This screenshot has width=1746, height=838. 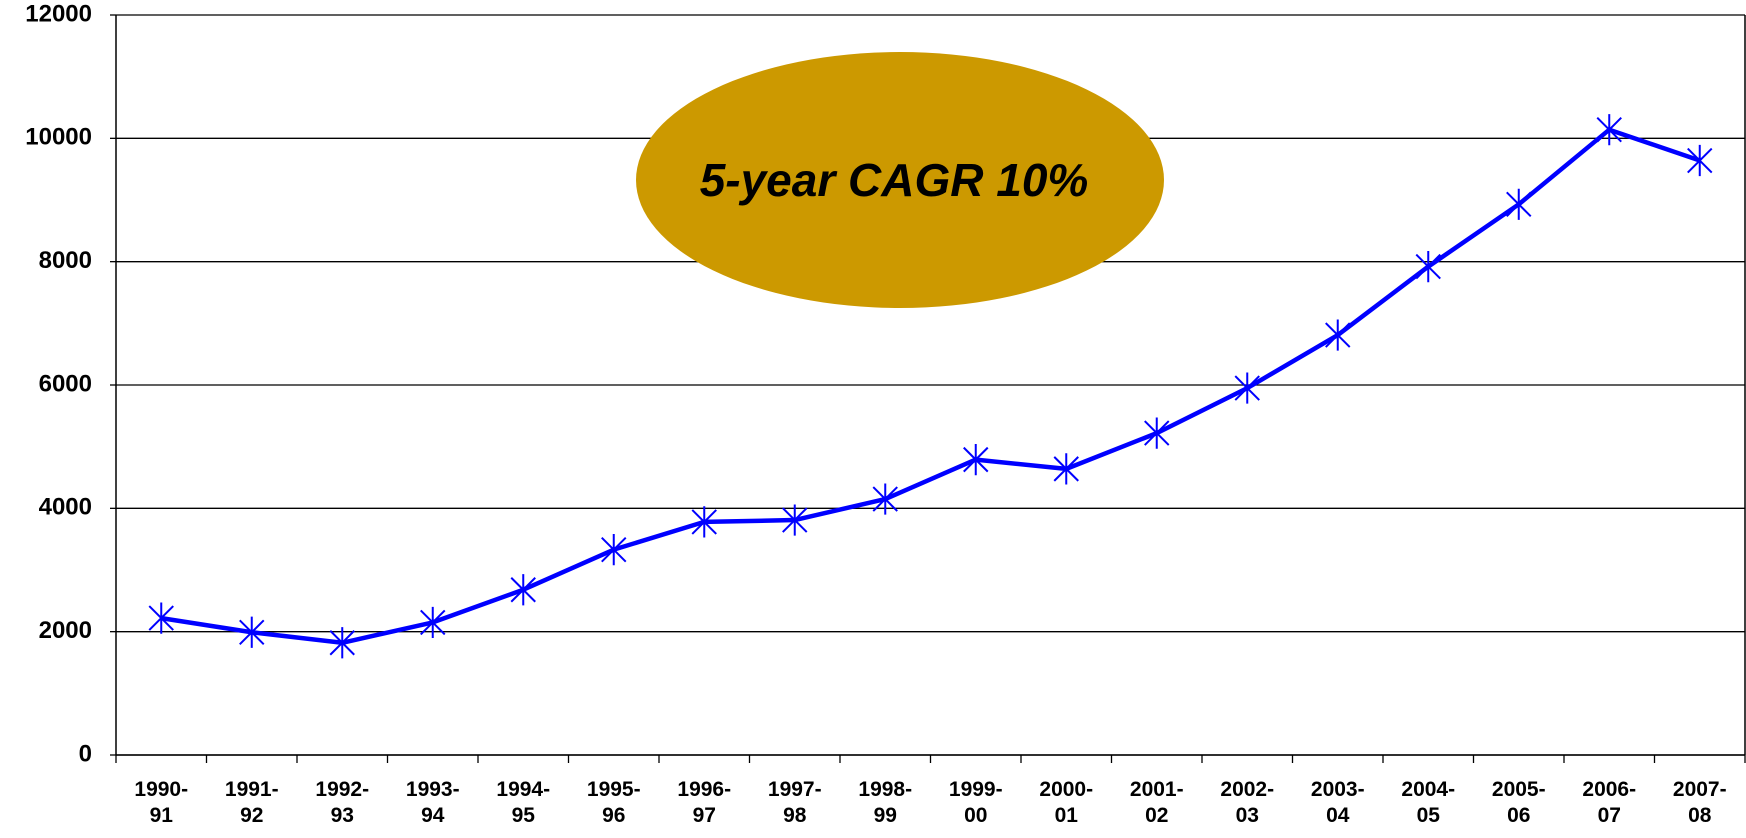 What do you see at coordinates (251, 802) in the screenshot?
I see `x-tick-label: 1991-92` at bounding box center [251, 802].